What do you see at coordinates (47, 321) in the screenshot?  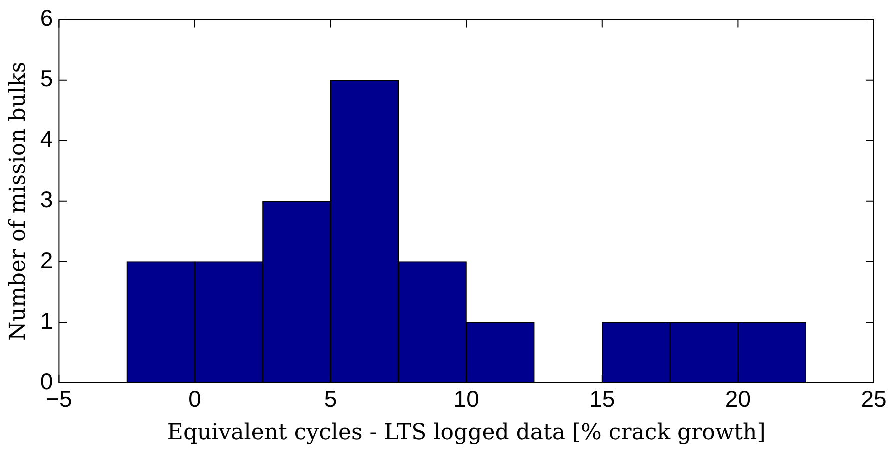 I see `y-tick-label: 1` at bounding box center [47, 321].